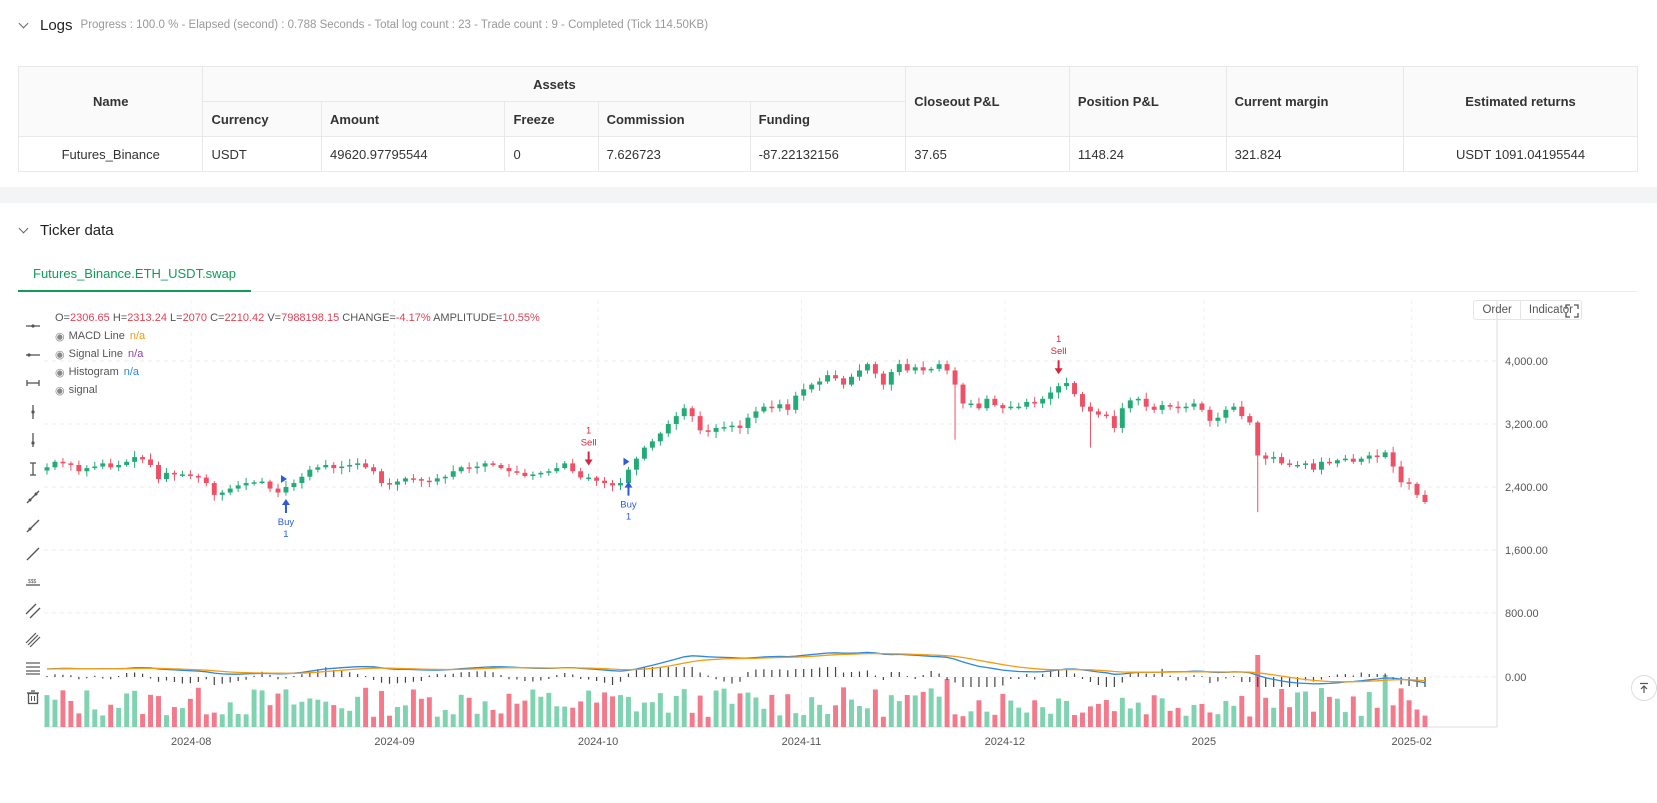 The width and height of the screenshot is (1657, 803). What do you see at coordinates (33, 440) in the screenshot?
I see `vertical-ray-icon` at bounding box center [33, 440].